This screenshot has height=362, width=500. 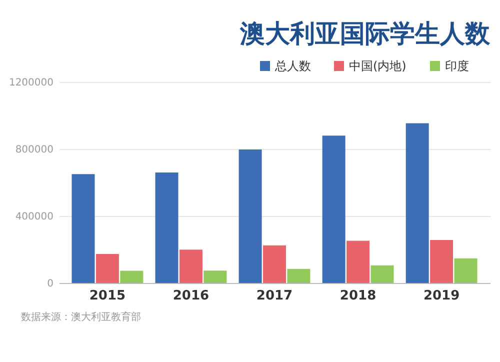 What do you see at coordinates (358, 296) in the screenshot?
I see `x-tick-label: 2018` at bounding box center [358, 296].